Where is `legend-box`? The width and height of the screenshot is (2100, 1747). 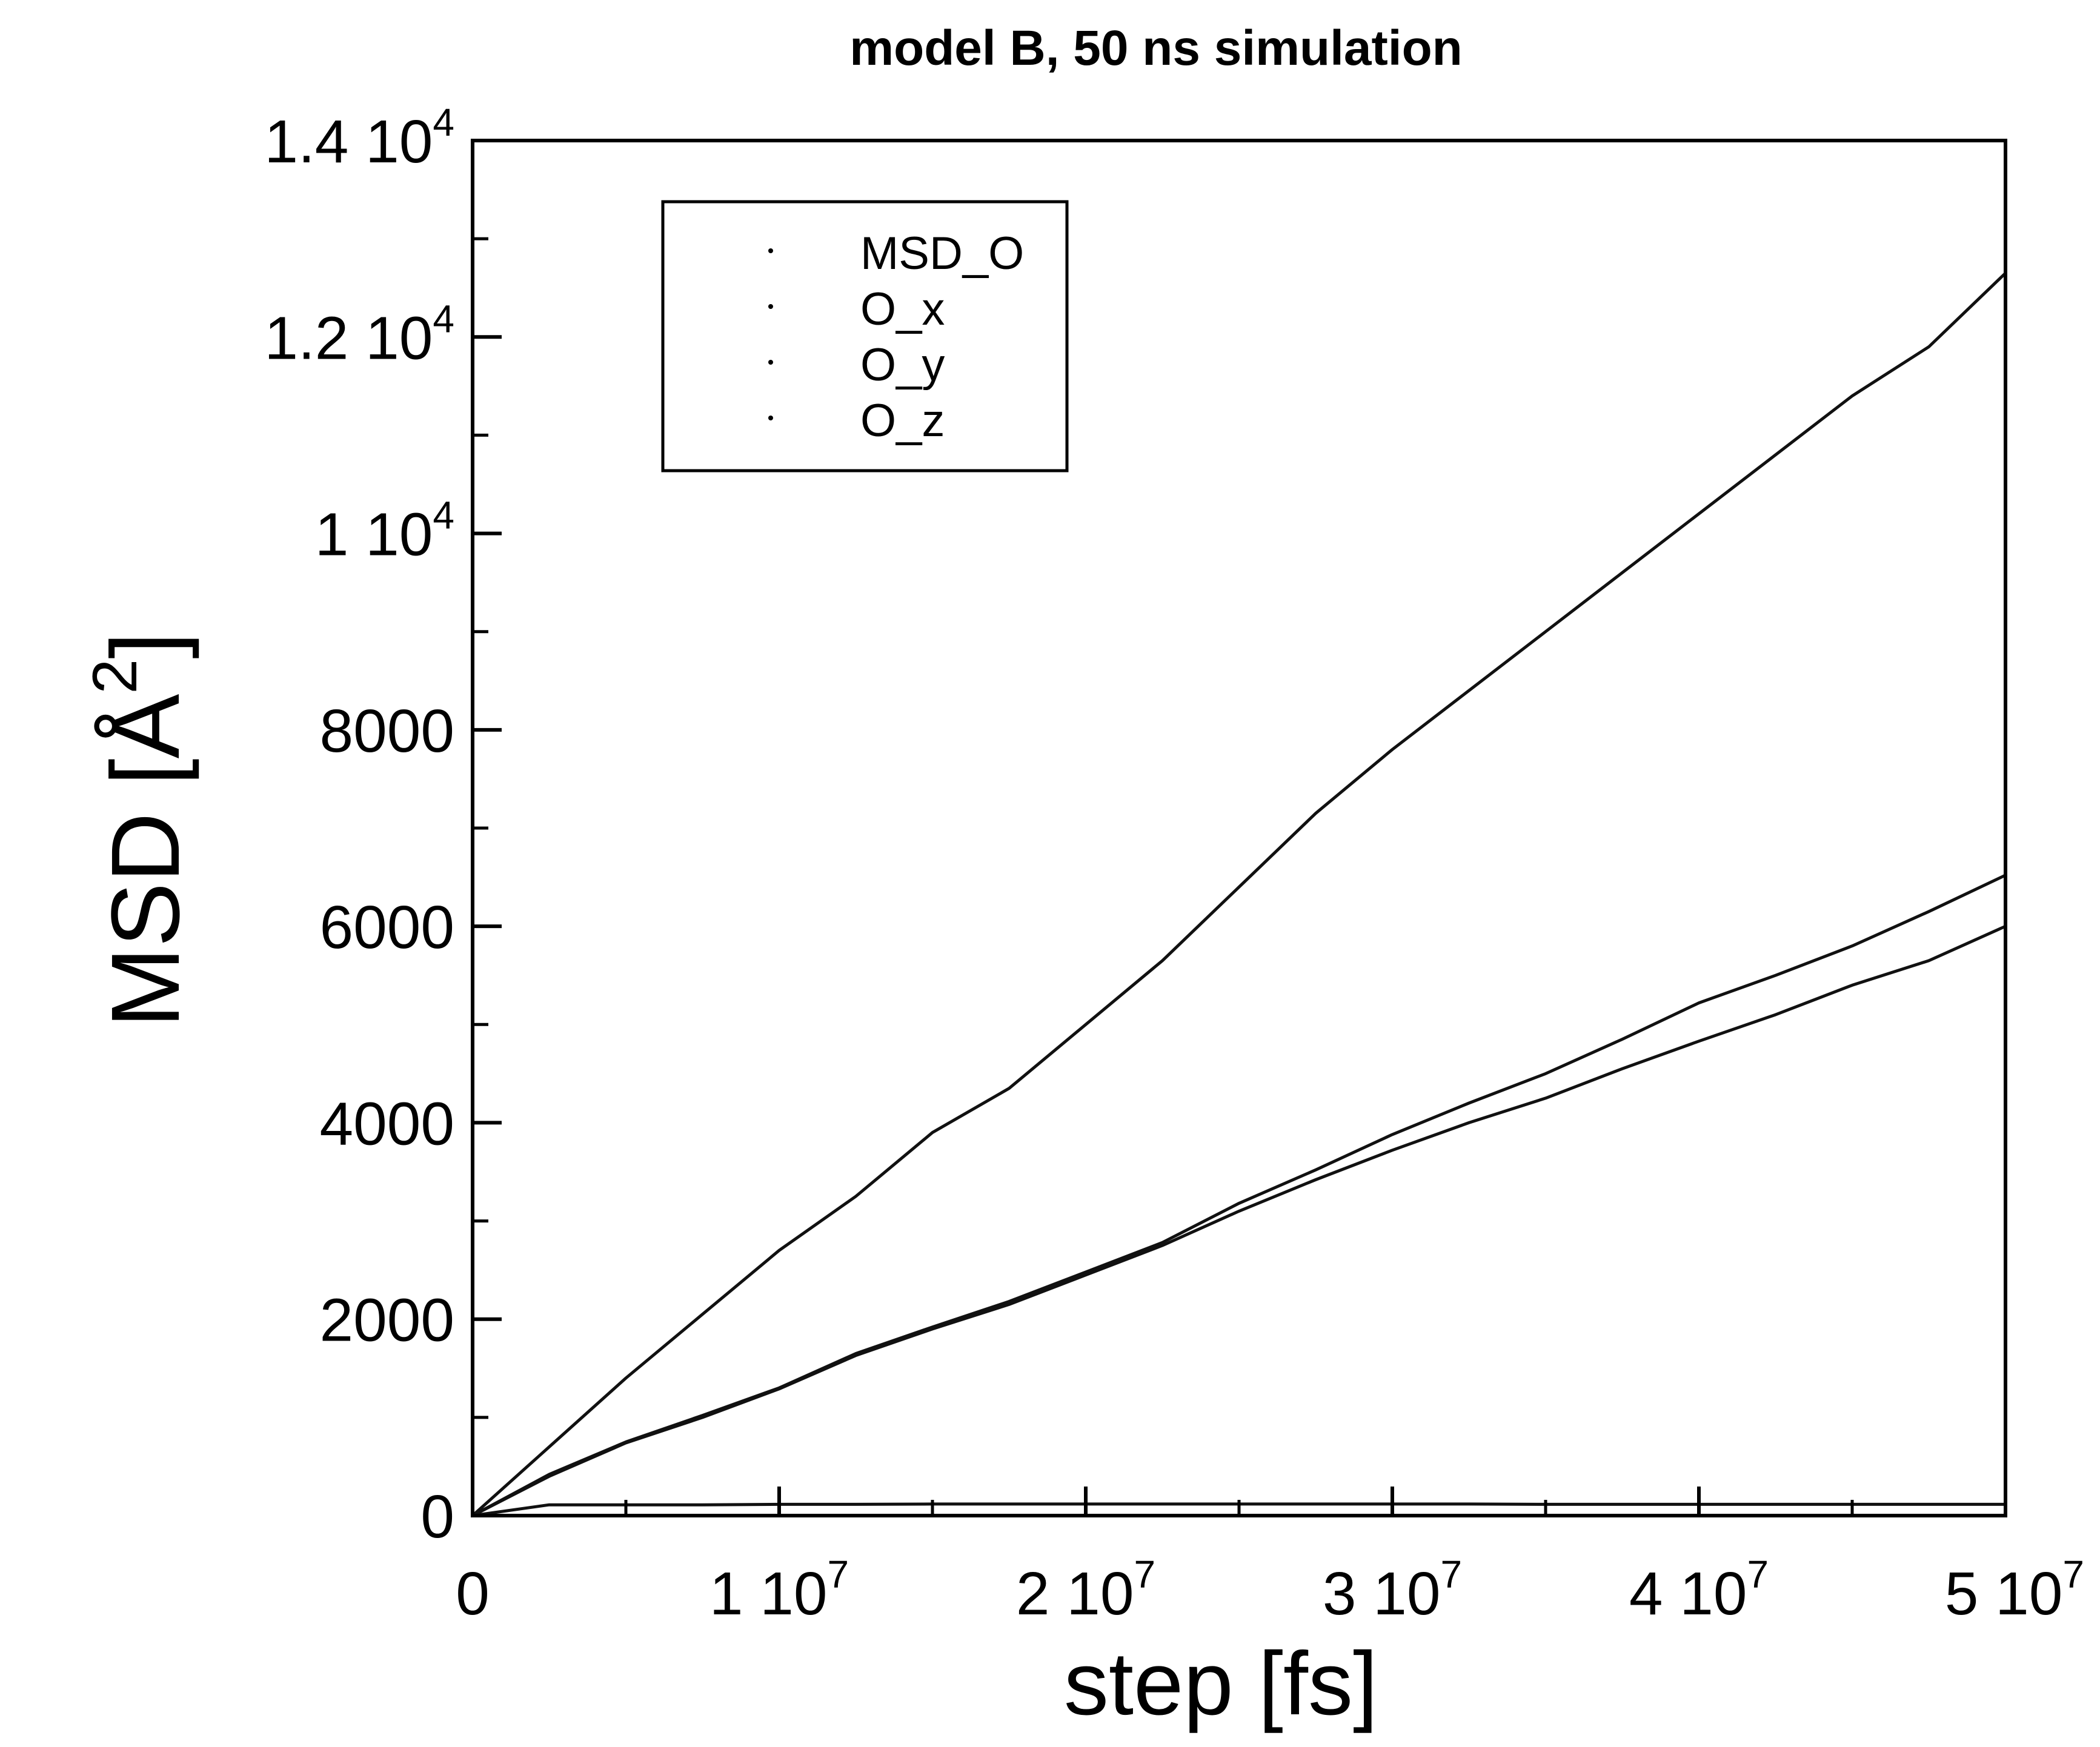
legend-box is located at coordinates (865, 336).